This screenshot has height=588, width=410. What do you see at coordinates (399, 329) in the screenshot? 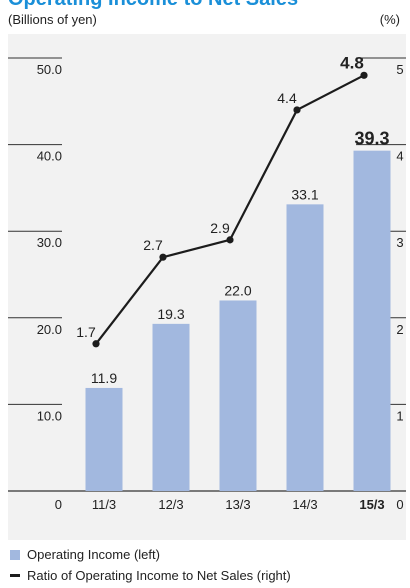
I see `y-right-tick-label: 2` at bounding box center [399, 329].